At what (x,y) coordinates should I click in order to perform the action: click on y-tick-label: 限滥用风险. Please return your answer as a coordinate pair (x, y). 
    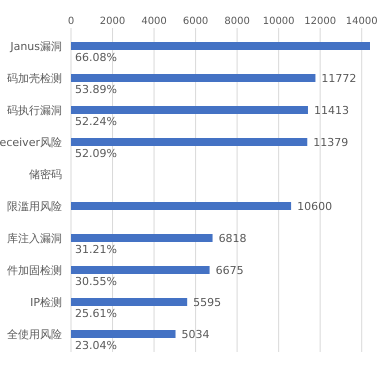
    Looking at the image, I should click on (34, 206).